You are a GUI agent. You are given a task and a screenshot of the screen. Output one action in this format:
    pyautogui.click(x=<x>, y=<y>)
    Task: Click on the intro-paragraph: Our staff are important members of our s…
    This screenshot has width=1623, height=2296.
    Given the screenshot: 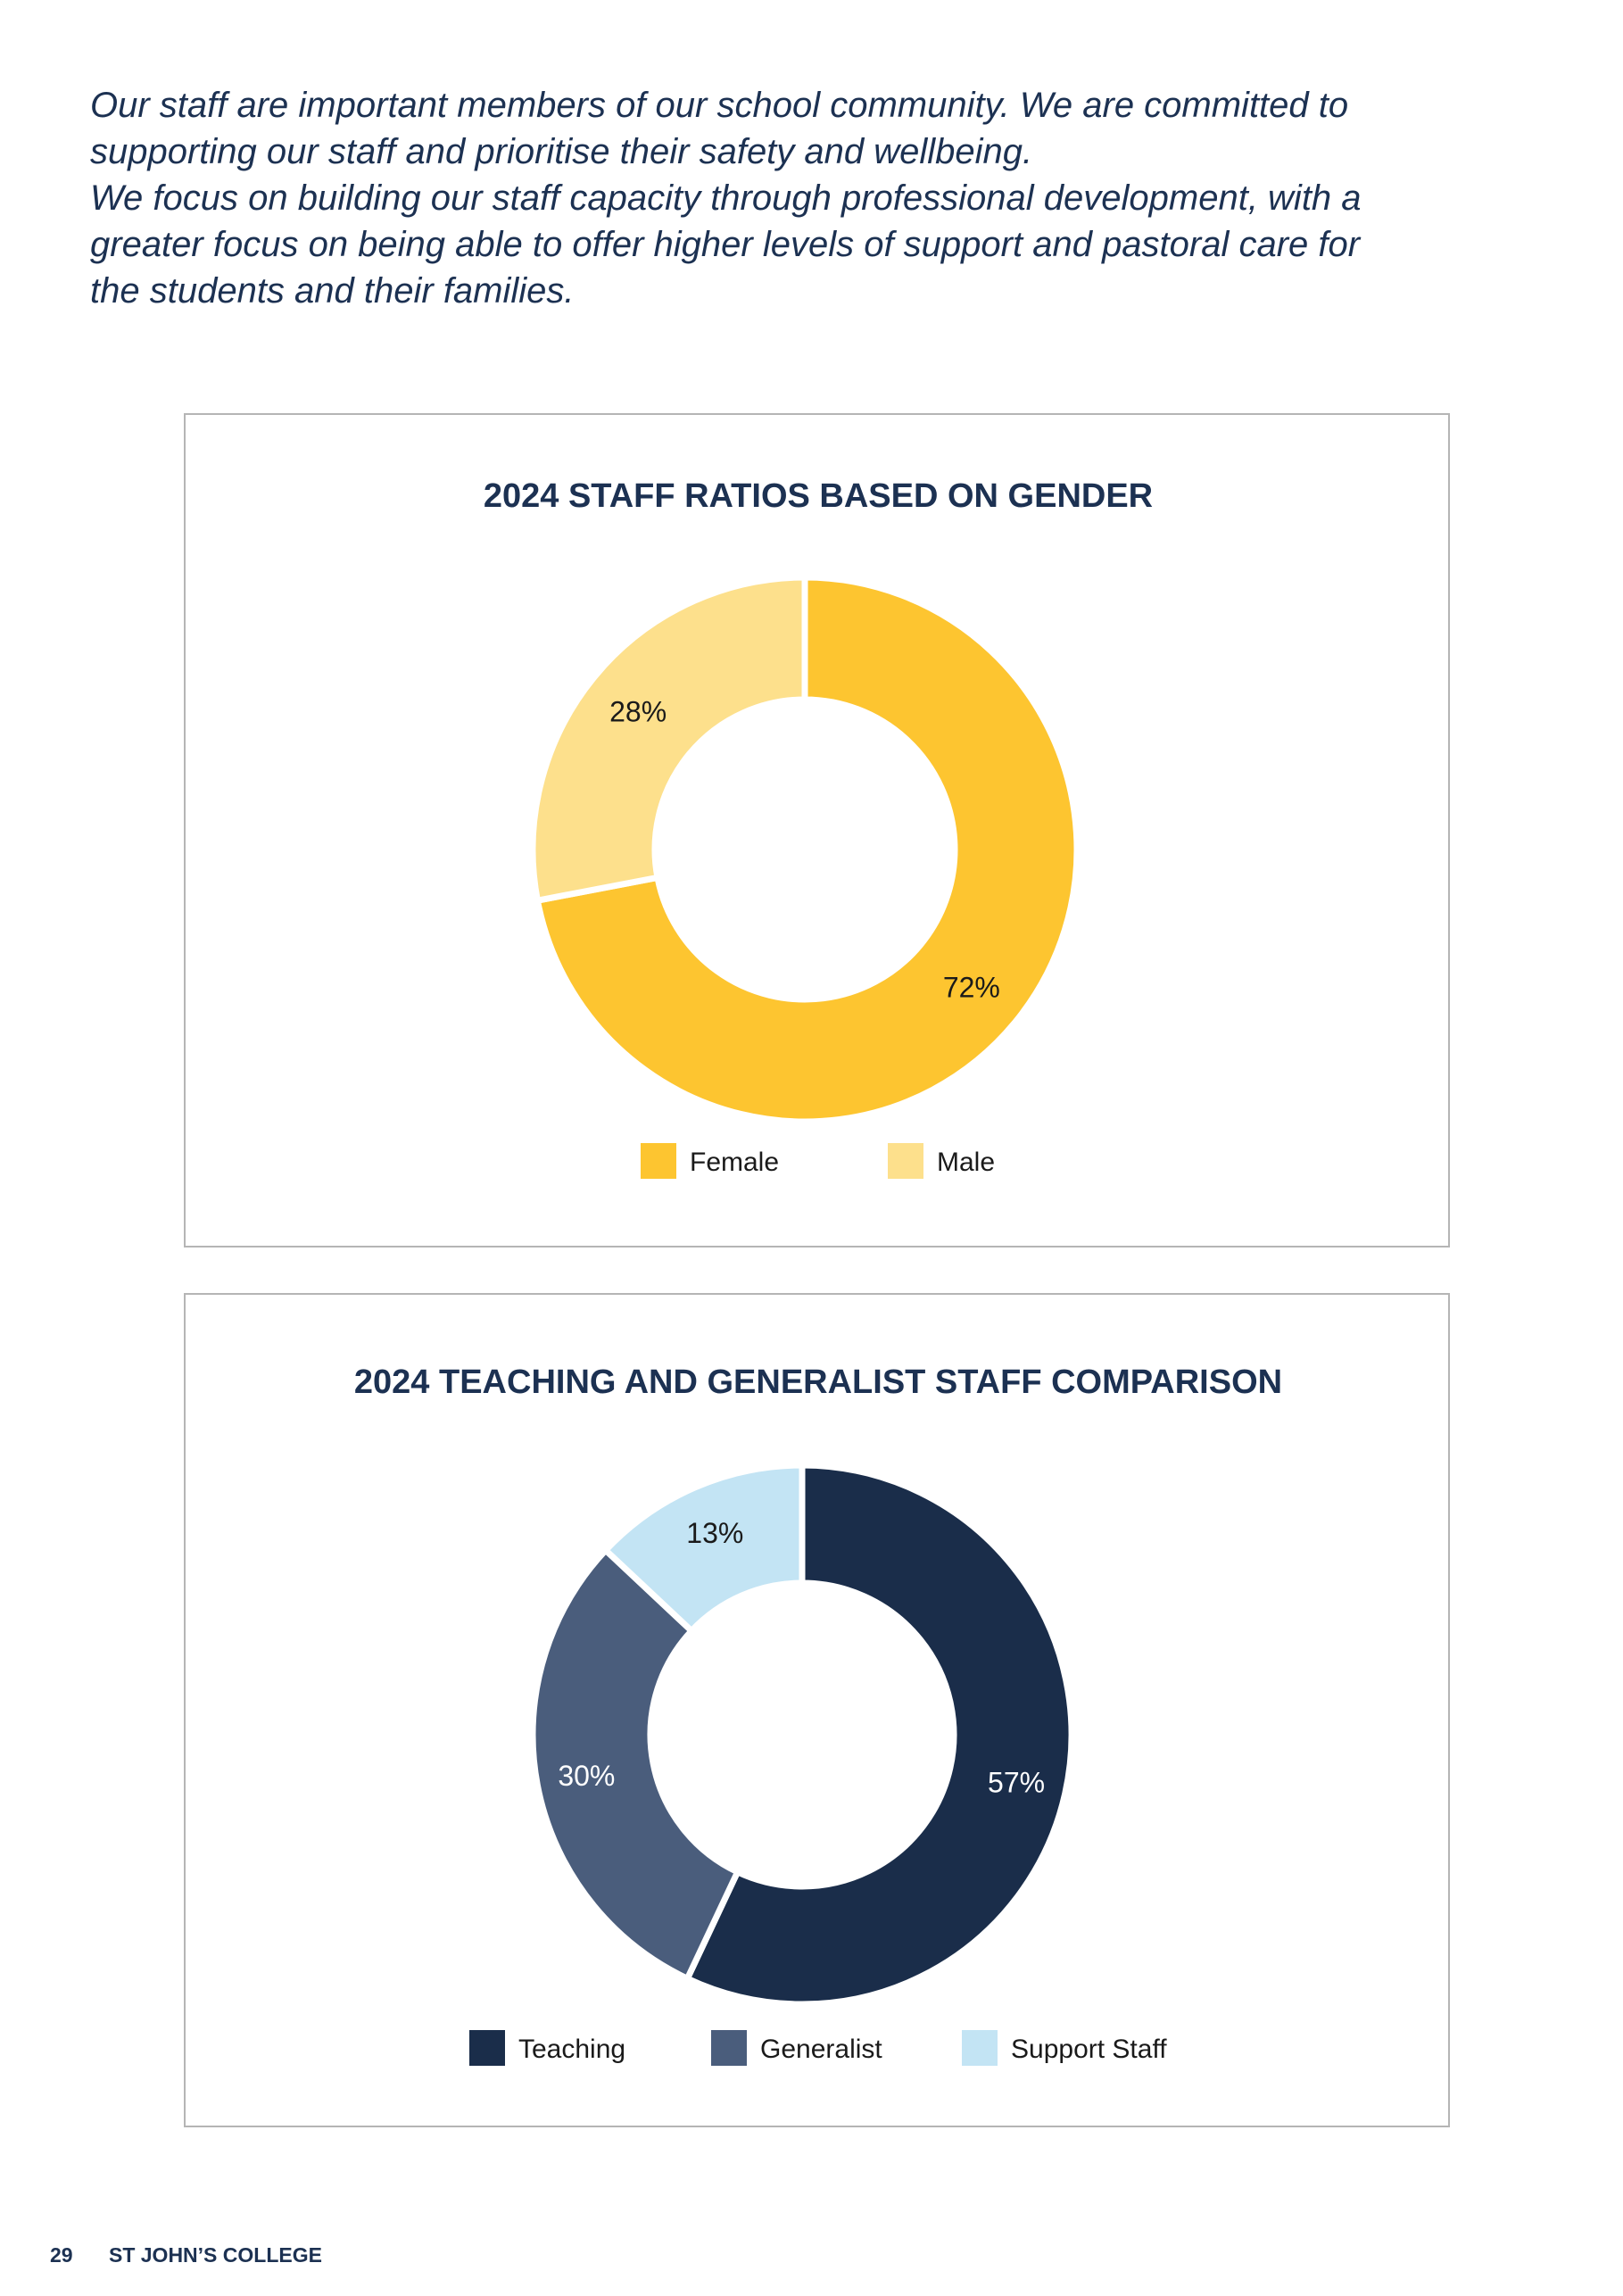 What is the action you would take?
    pyautogui.click(x=804, y=198)
    